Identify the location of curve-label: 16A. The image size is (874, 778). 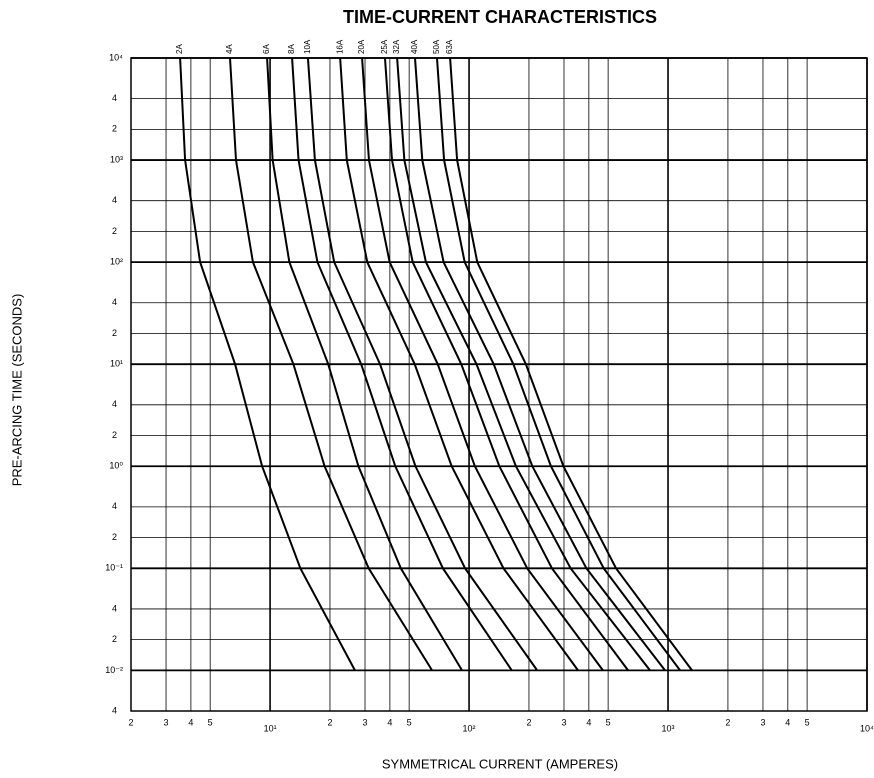
(339, 46).